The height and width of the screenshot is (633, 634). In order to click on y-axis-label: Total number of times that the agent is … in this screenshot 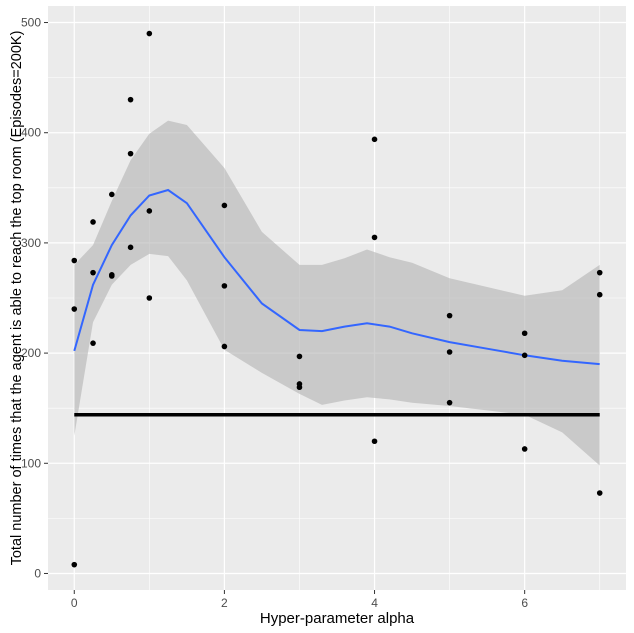, I will do `click(17, 298)`.